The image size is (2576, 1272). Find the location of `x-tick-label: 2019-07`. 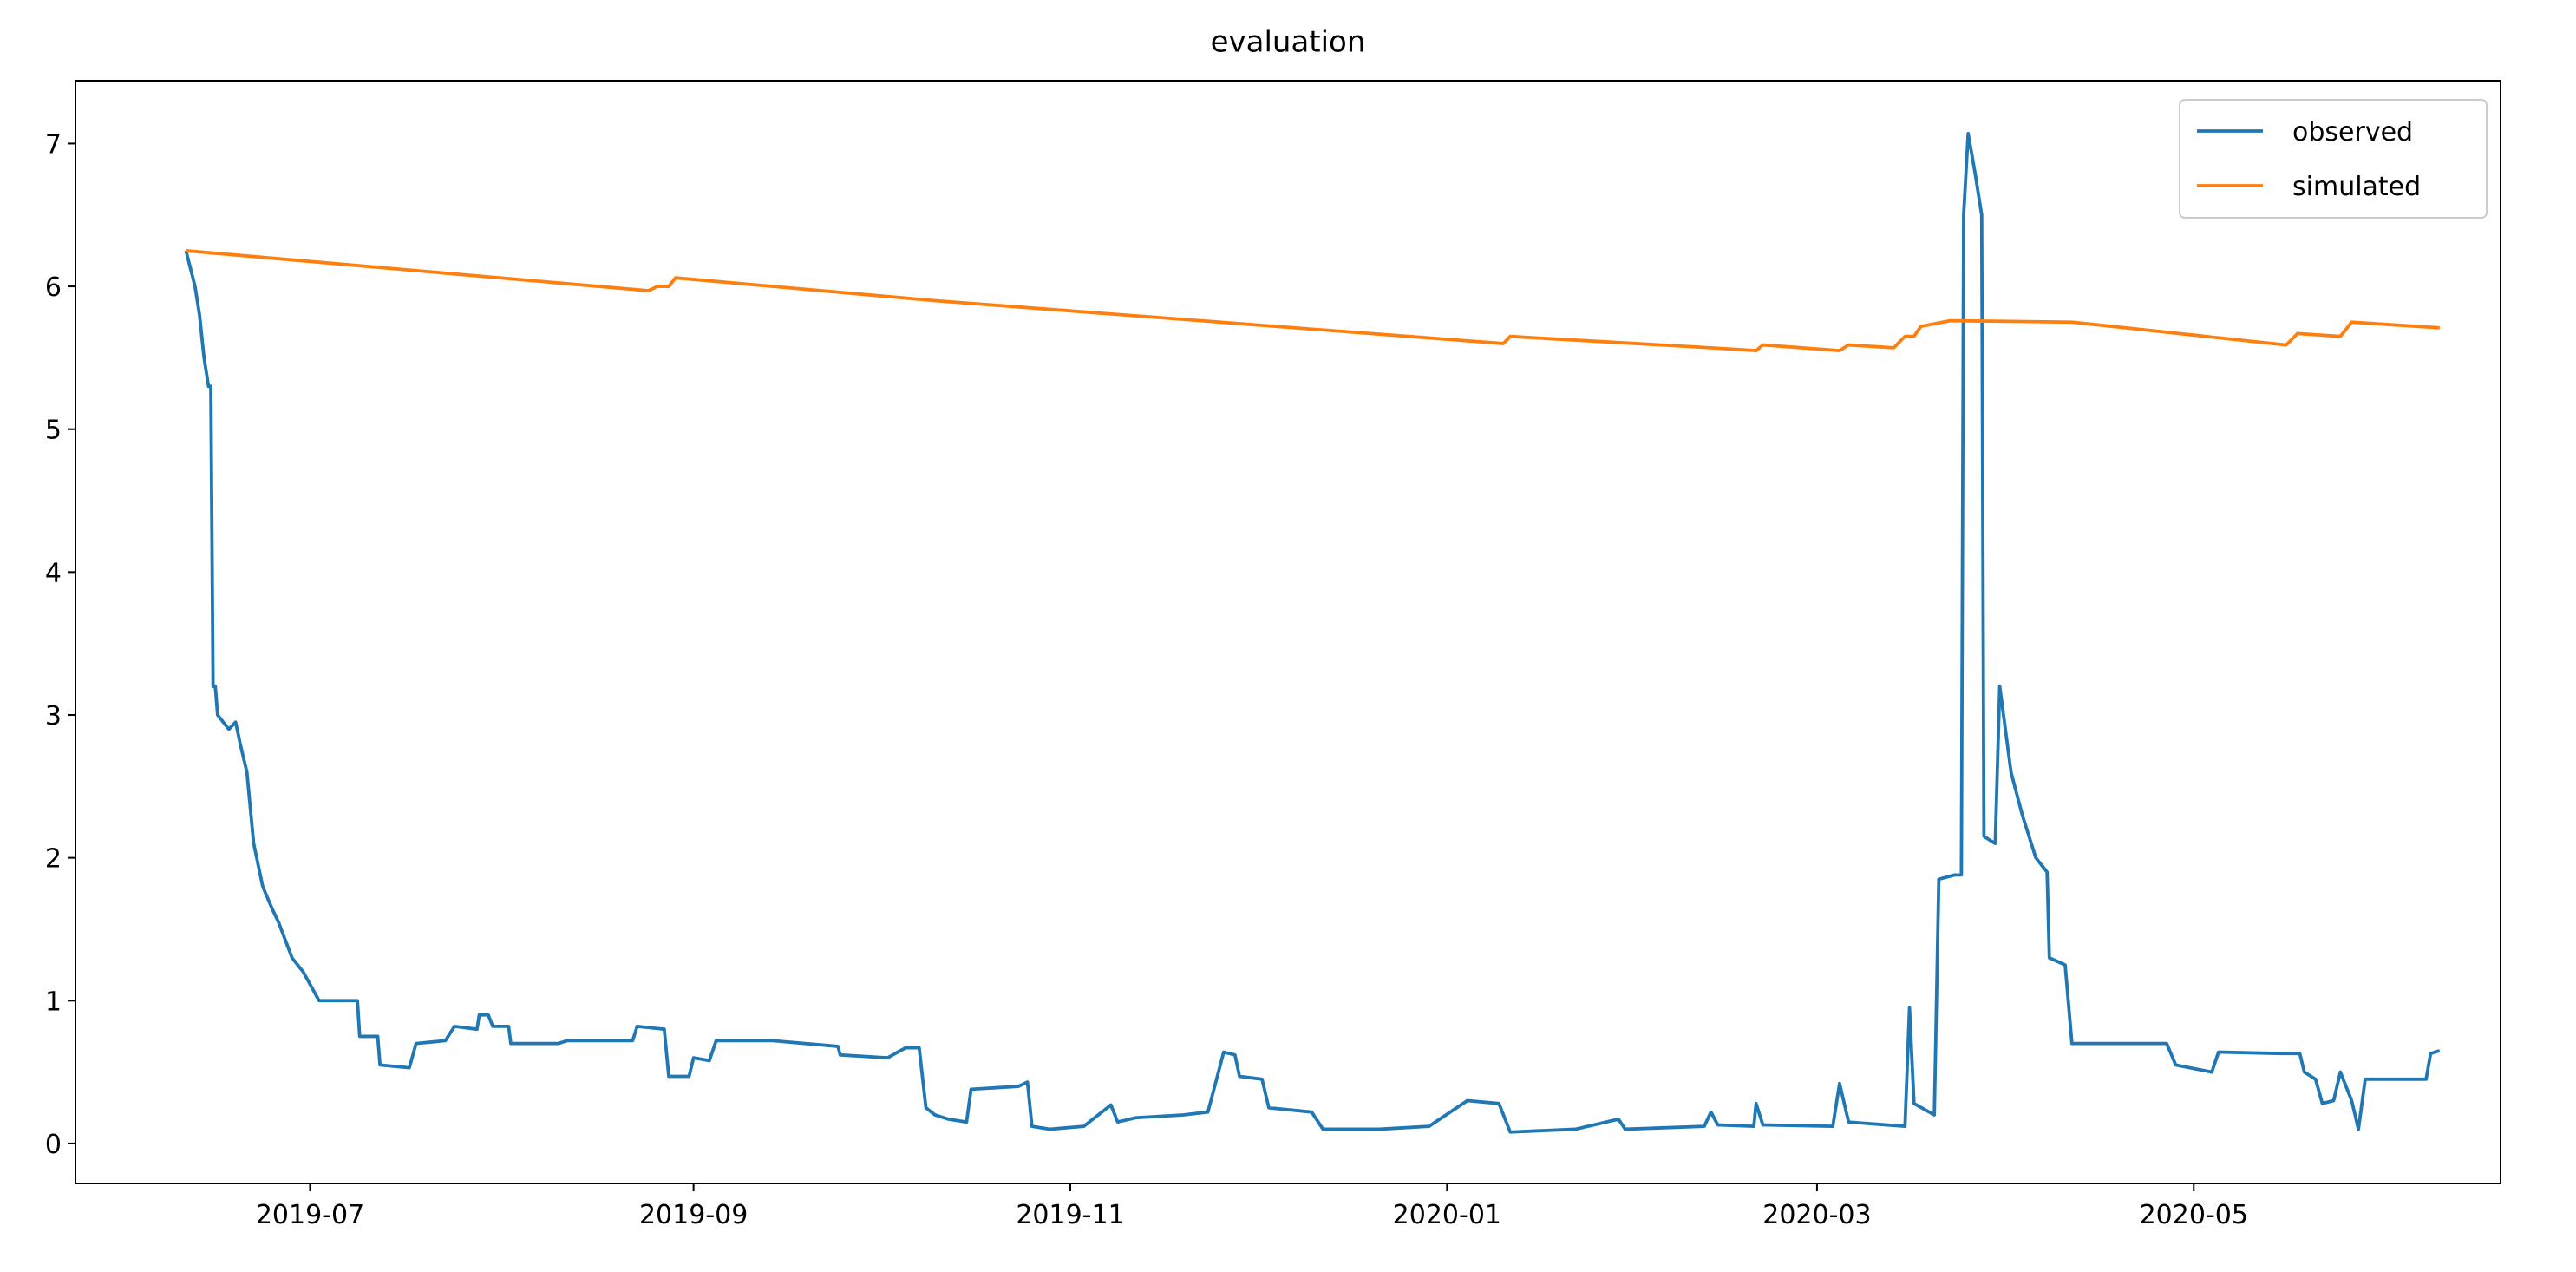

x-tick-label: 2019-07 is located at coordinates (310, 1215).